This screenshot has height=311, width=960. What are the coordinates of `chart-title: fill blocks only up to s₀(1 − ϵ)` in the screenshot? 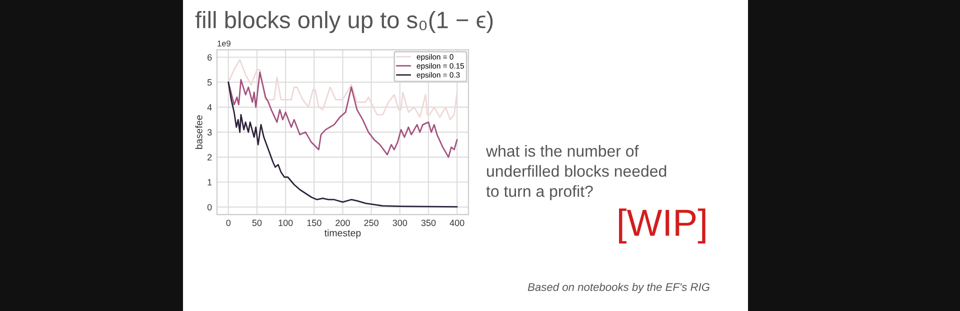 It's located at (344, 22).